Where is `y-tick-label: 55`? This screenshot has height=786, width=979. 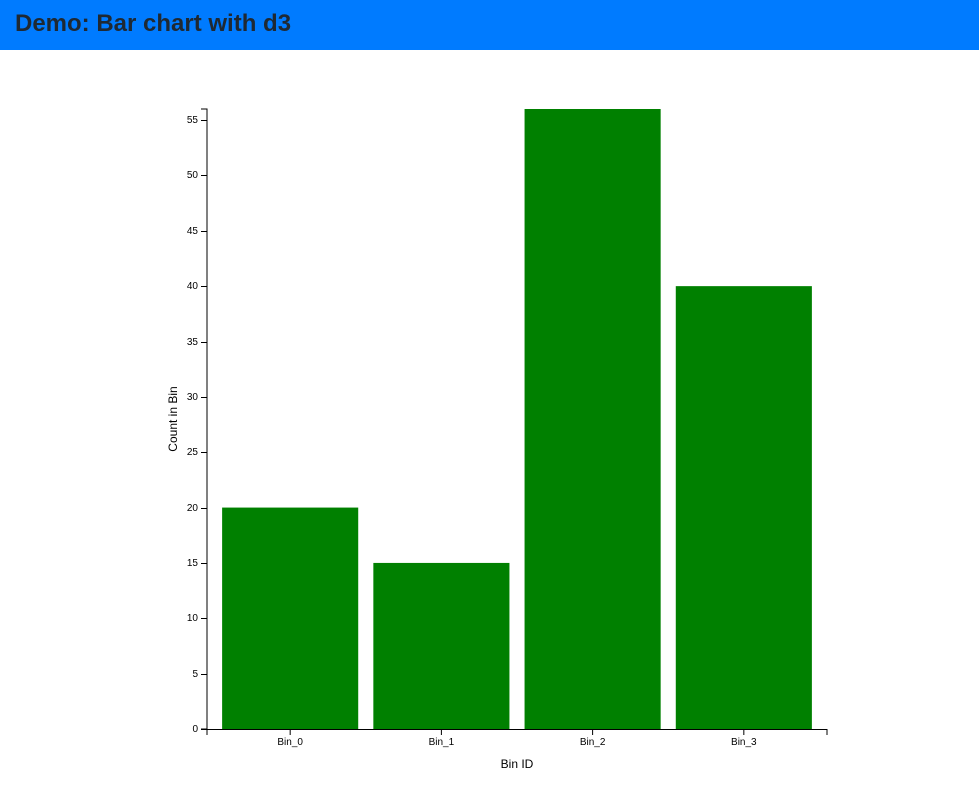
y-tick-label: 55 is located at coordinates (193, 120).